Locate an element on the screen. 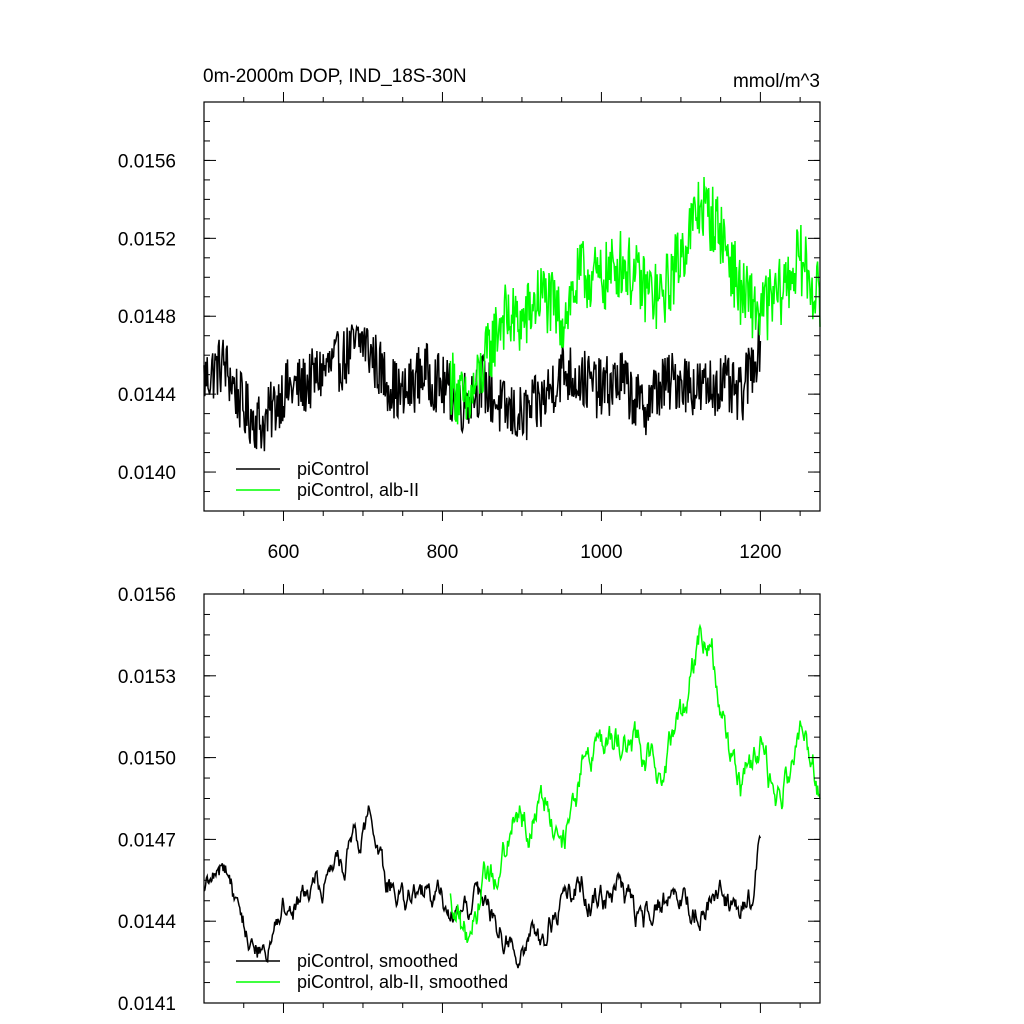 The image size is (1024, 1024). bottom-ytick-label: 0.0153 is located at coordinates (147, 677).